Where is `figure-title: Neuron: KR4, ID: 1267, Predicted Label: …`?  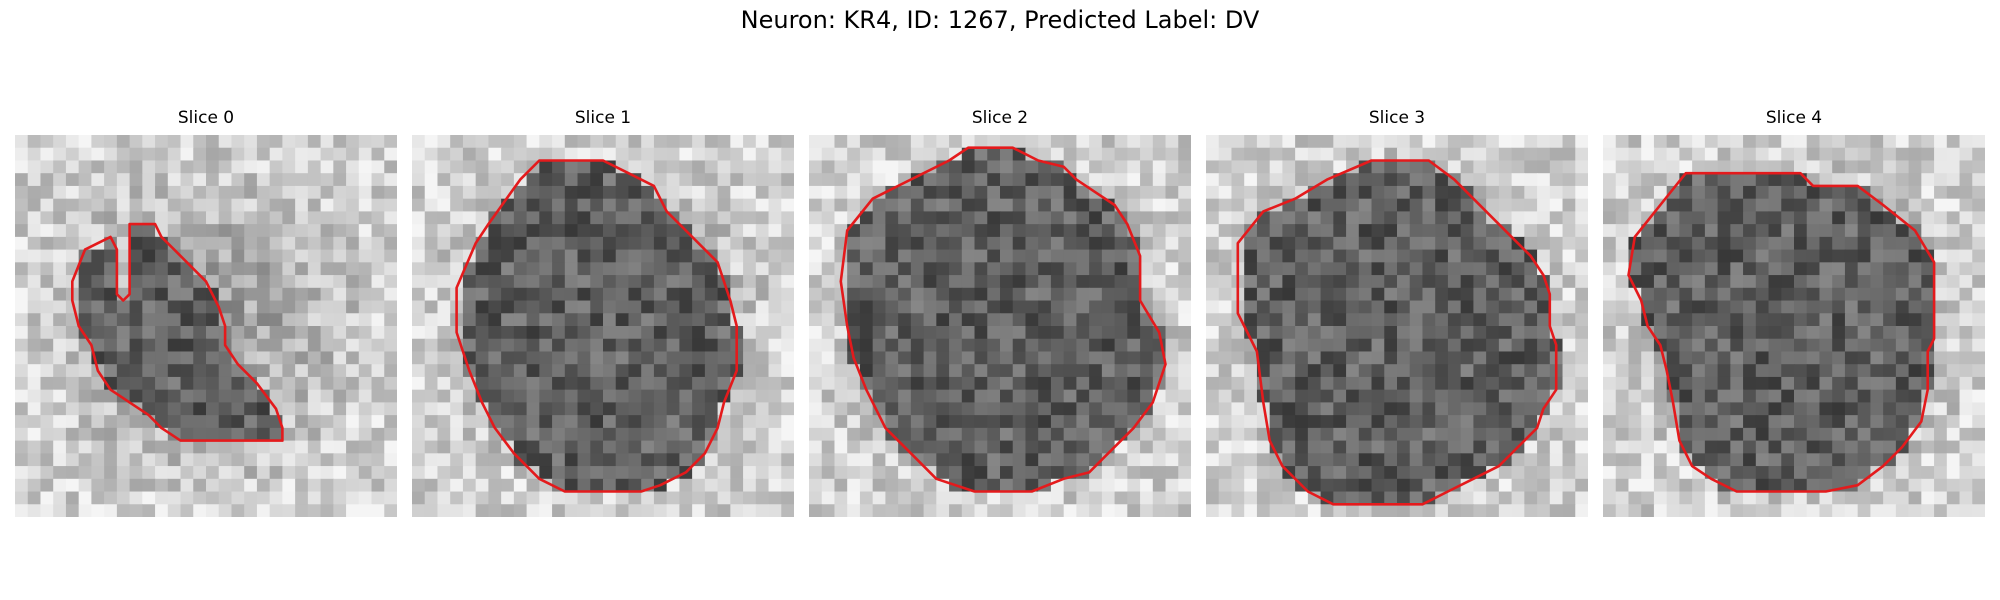 figure-title: Neuron: KR4, ID: 1267, Predicted Label: … is located at coordinates (1000, 20).